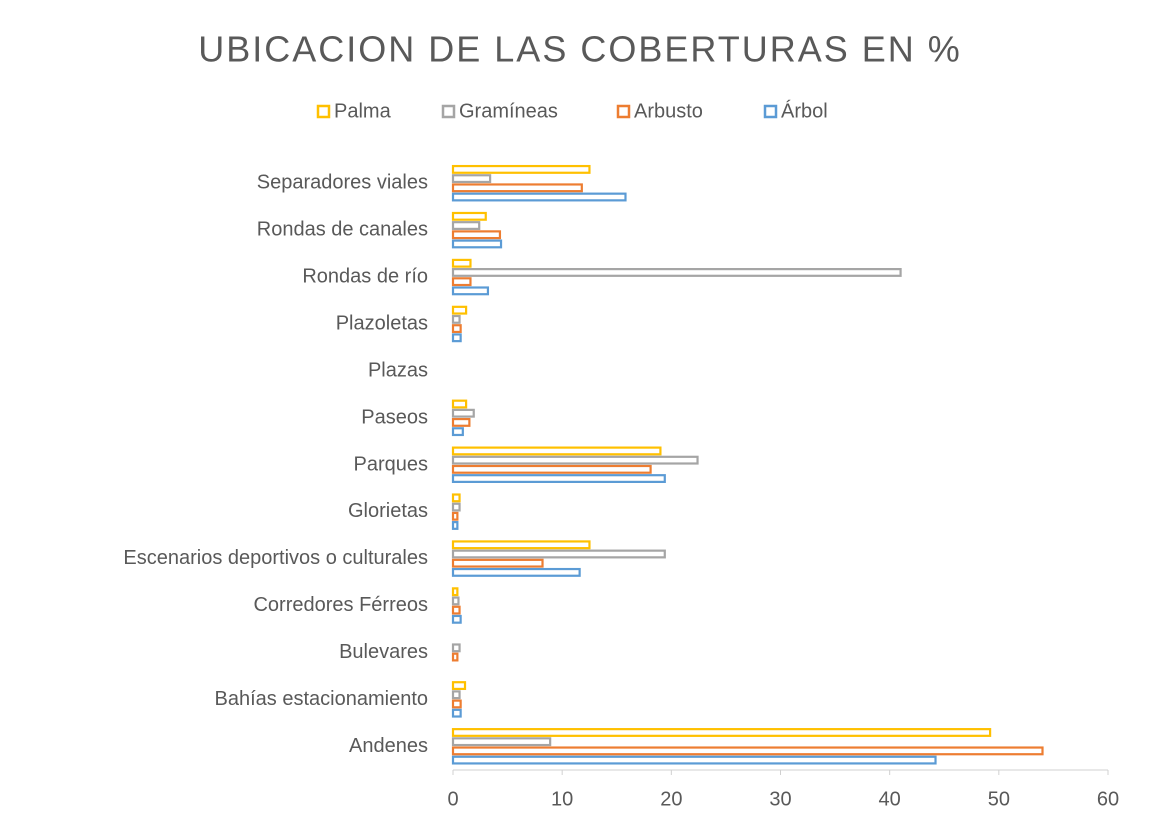 This screenshot has width=1153, height=825. I want to click on y-tick-label: Corredores Férreos, so click(340, 605).